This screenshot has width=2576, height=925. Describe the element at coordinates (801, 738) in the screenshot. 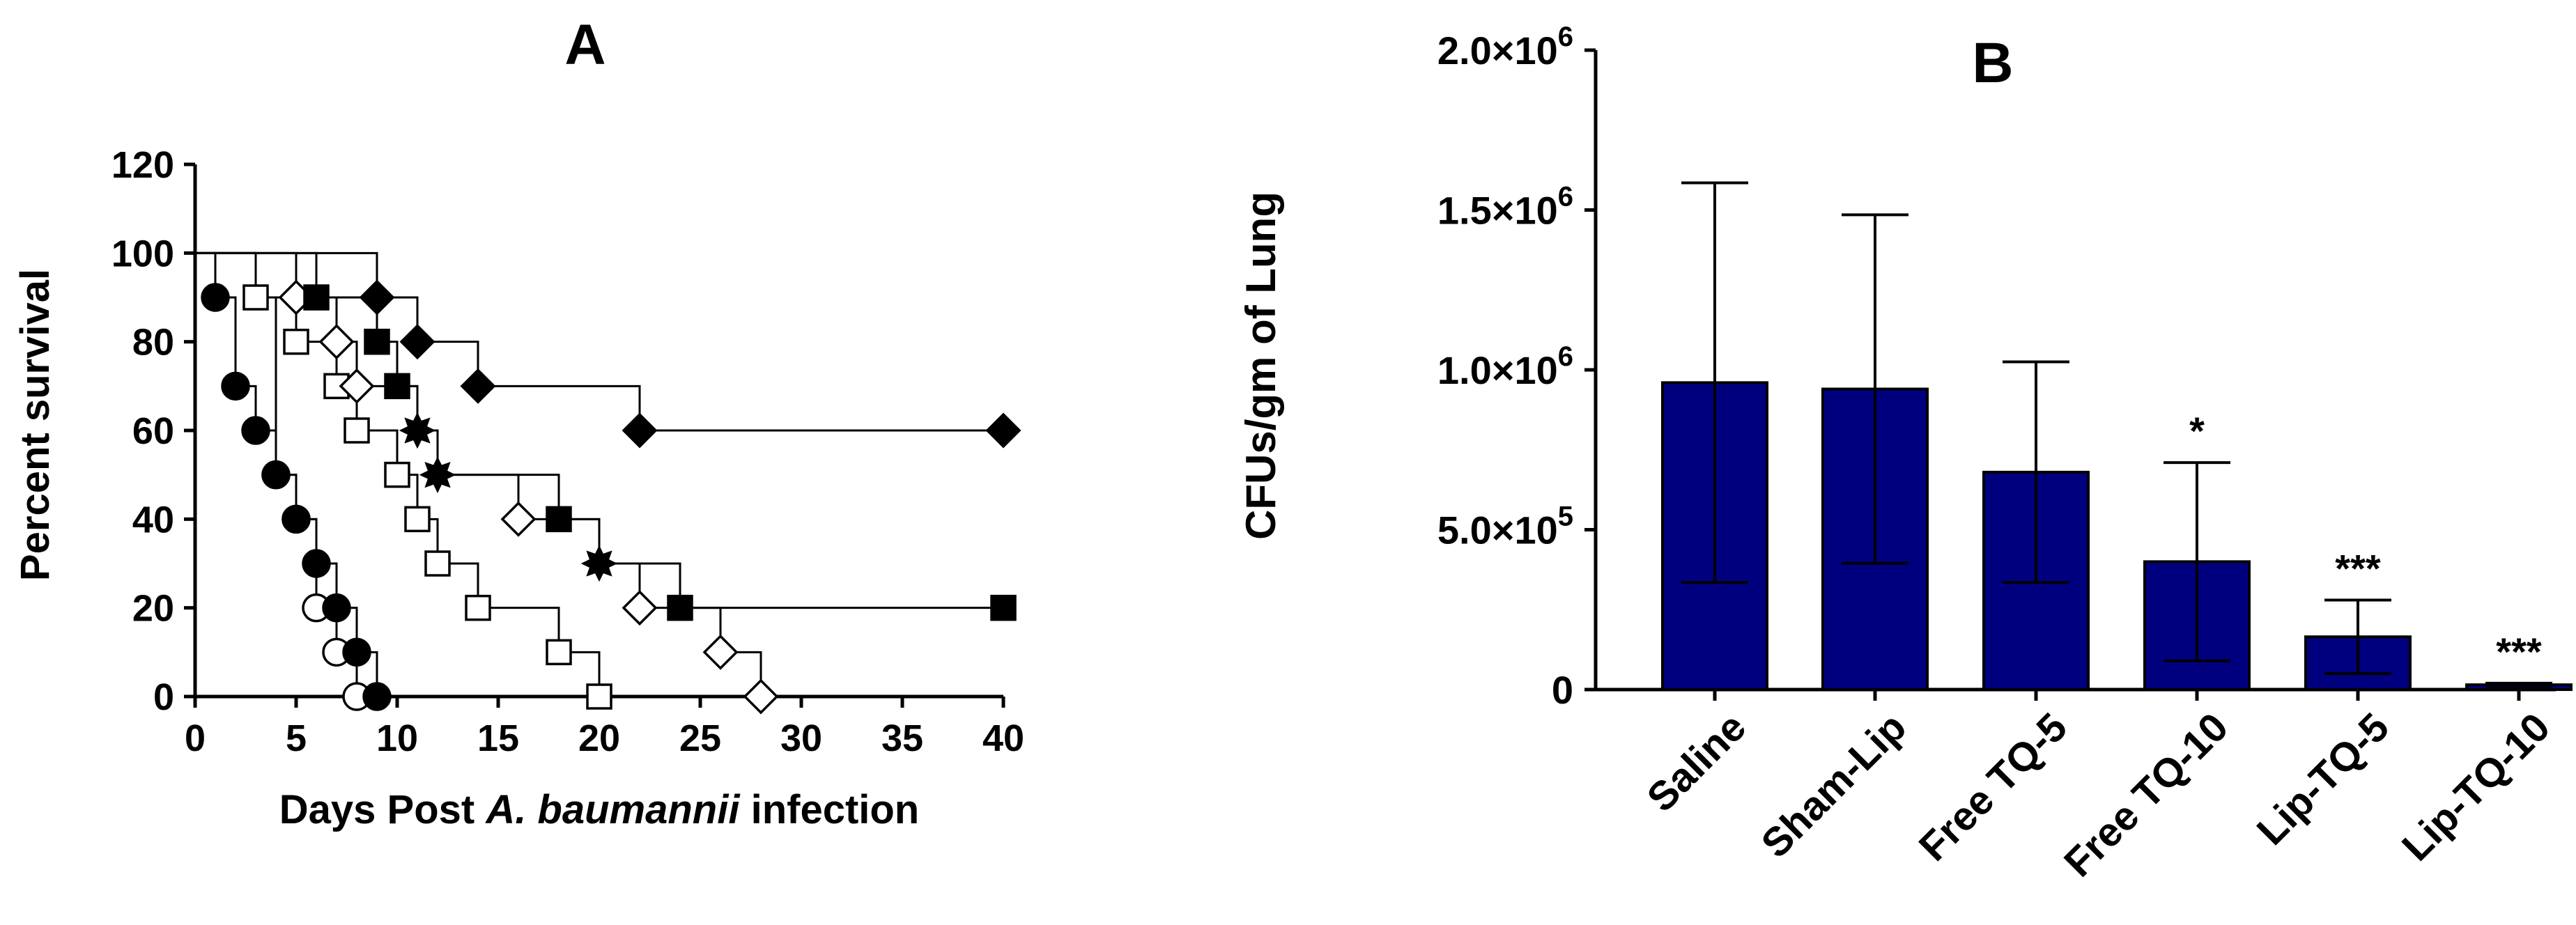

I see `x-tick-label: 30` at that location.